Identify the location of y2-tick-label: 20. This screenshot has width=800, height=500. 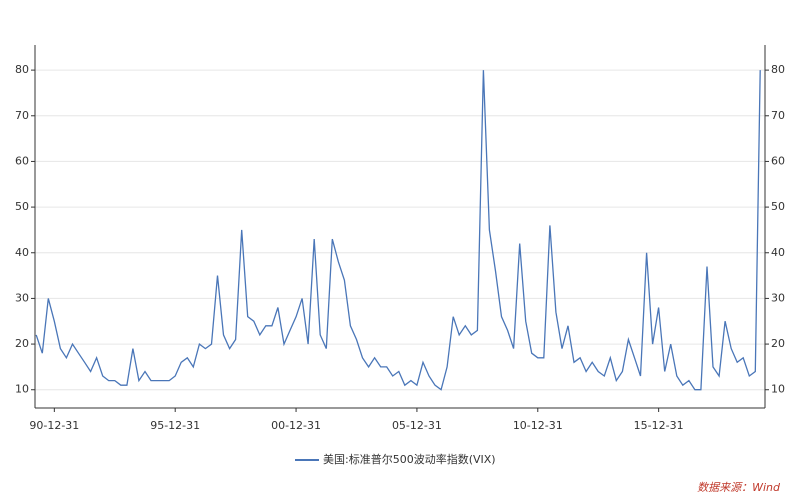
(778, 343).